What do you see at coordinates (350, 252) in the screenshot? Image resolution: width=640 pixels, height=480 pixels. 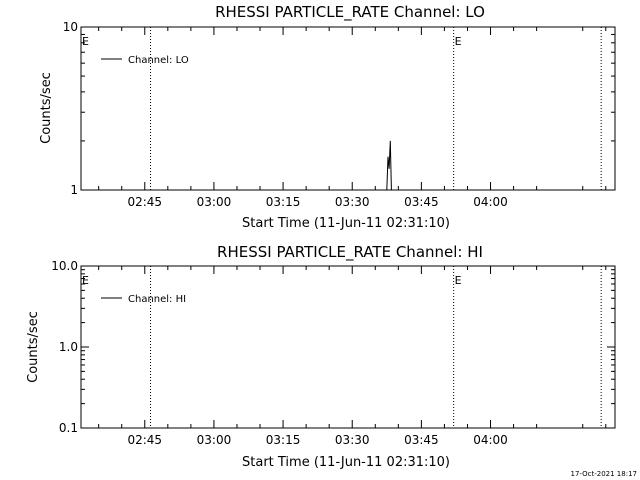 I see `panel-hi-title: RHESSI PARTICLE_RATE Channel: HI` at bounding box center [350, 252].